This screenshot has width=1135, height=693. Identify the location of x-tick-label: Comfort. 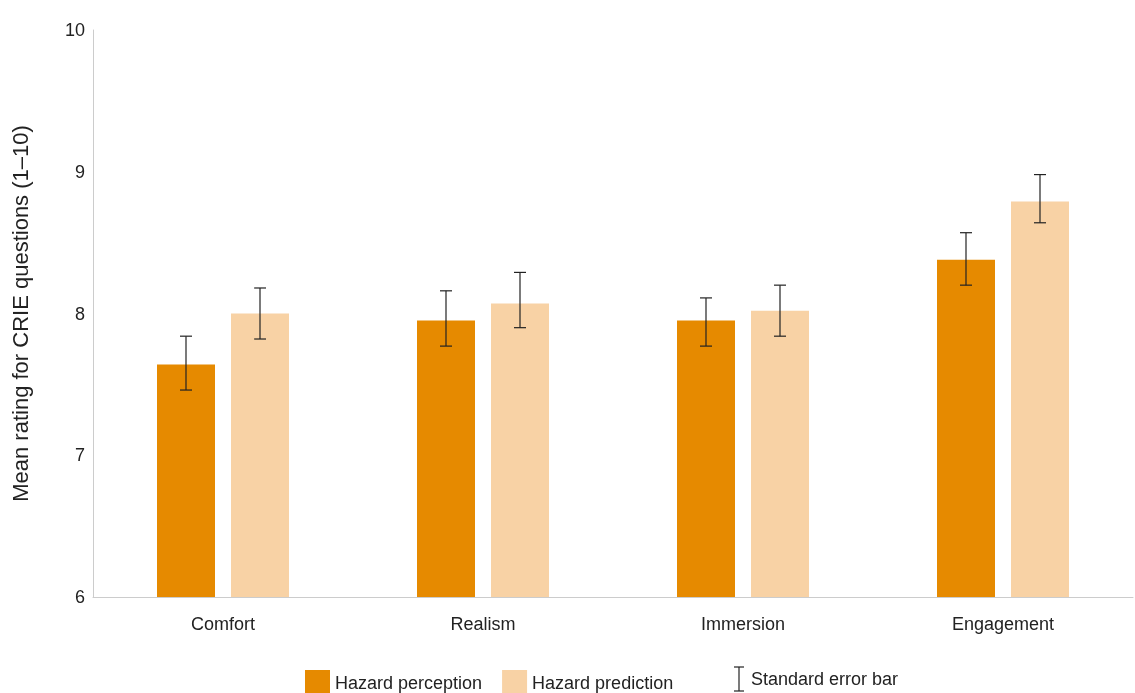
(223, 624).